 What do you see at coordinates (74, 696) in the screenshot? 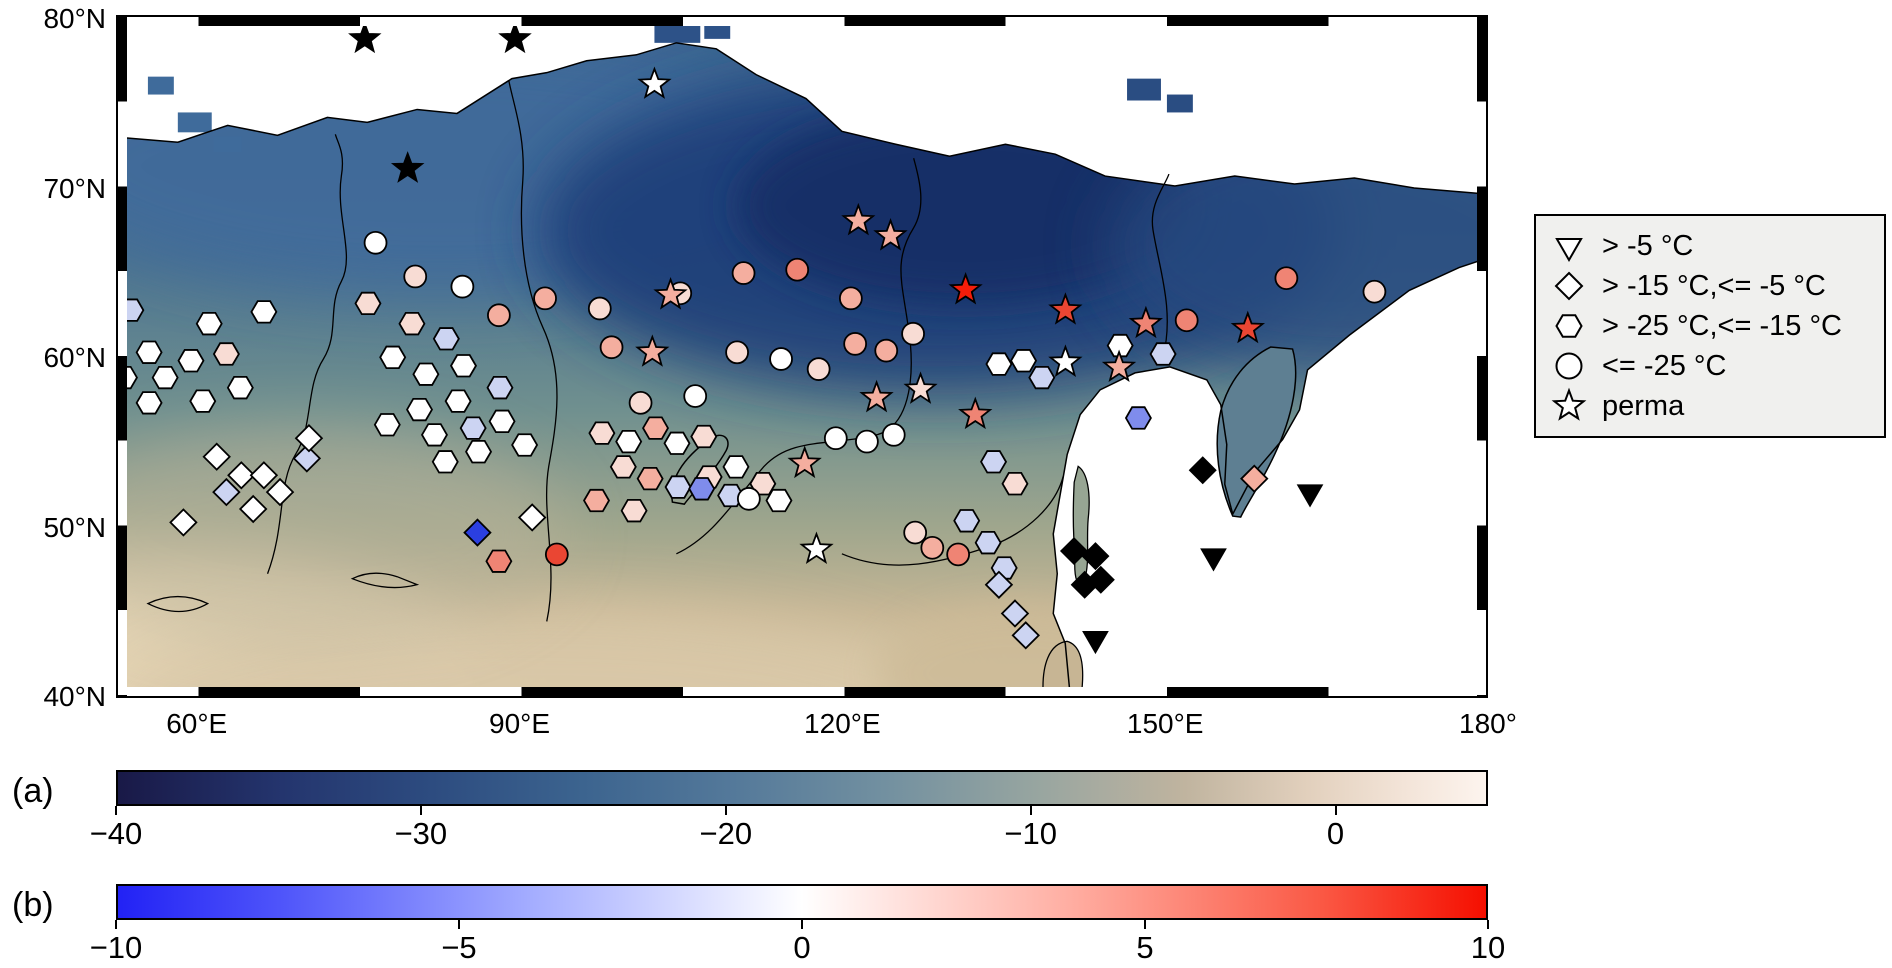
I see `lat-tick-label: 40°N` at bounding box center [74, 696].